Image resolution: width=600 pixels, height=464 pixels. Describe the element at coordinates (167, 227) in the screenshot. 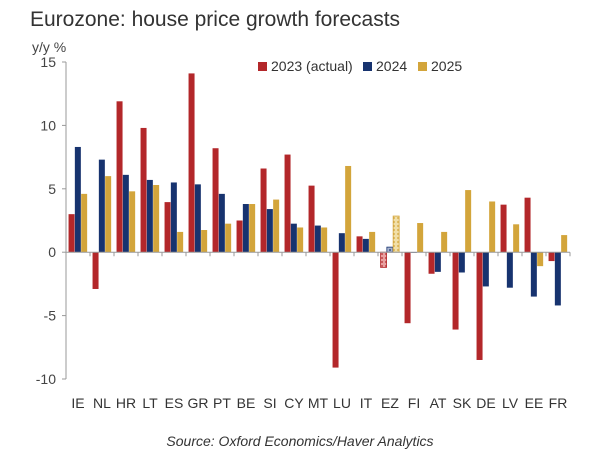

I see `bar-es-2023` at that location.